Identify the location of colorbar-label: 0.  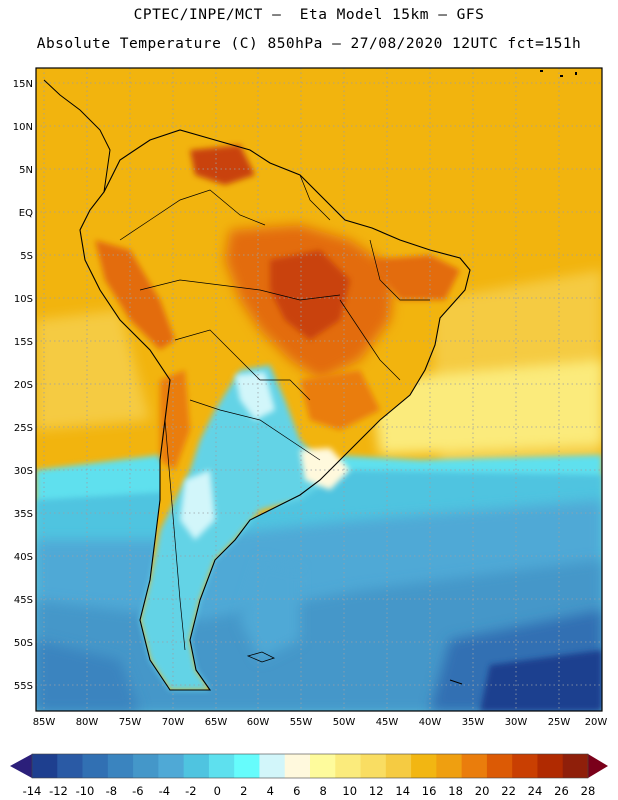
(217, 791).